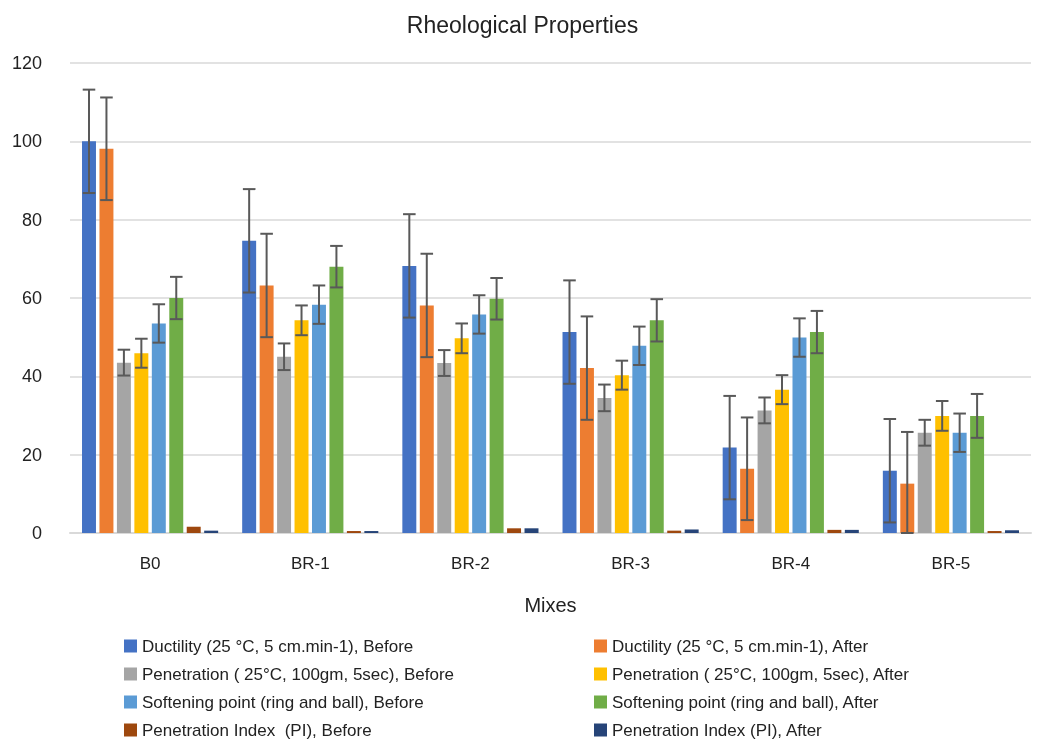 Image resolution: width=1045 pixels, height=749 pixels. Describe the element at coordinates (522, 24) in the screenshot. I see `chart-title: Rheological Properties` at that location.